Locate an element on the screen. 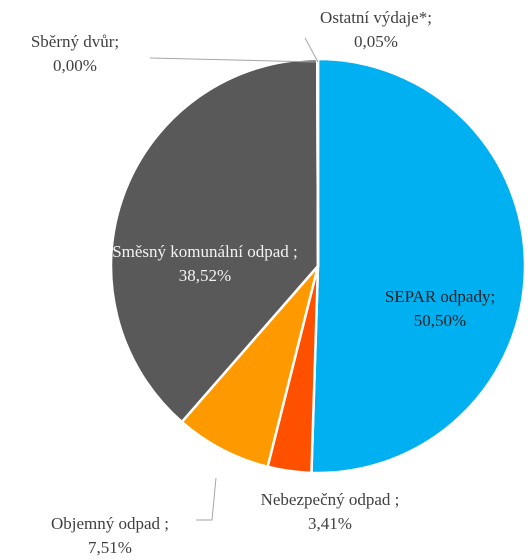  data-label: Směsný komunální odpad ; 38,52% is located at coordinates (205, 264).